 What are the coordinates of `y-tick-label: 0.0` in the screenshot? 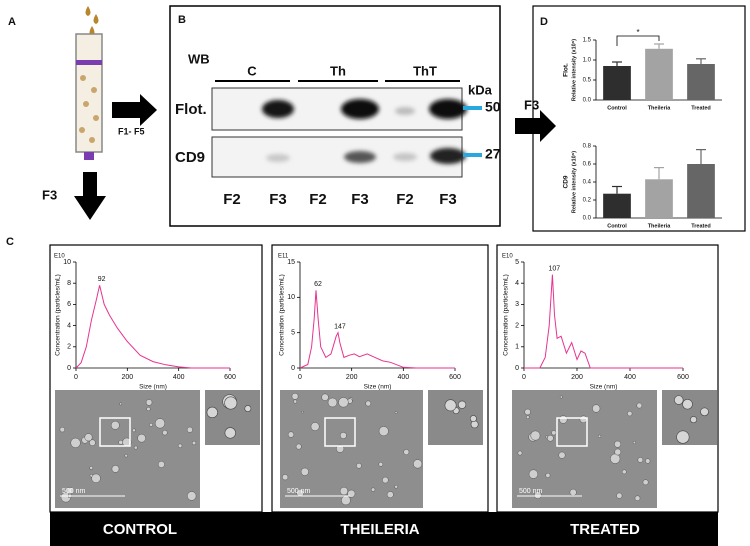 It's located at (587, 219).